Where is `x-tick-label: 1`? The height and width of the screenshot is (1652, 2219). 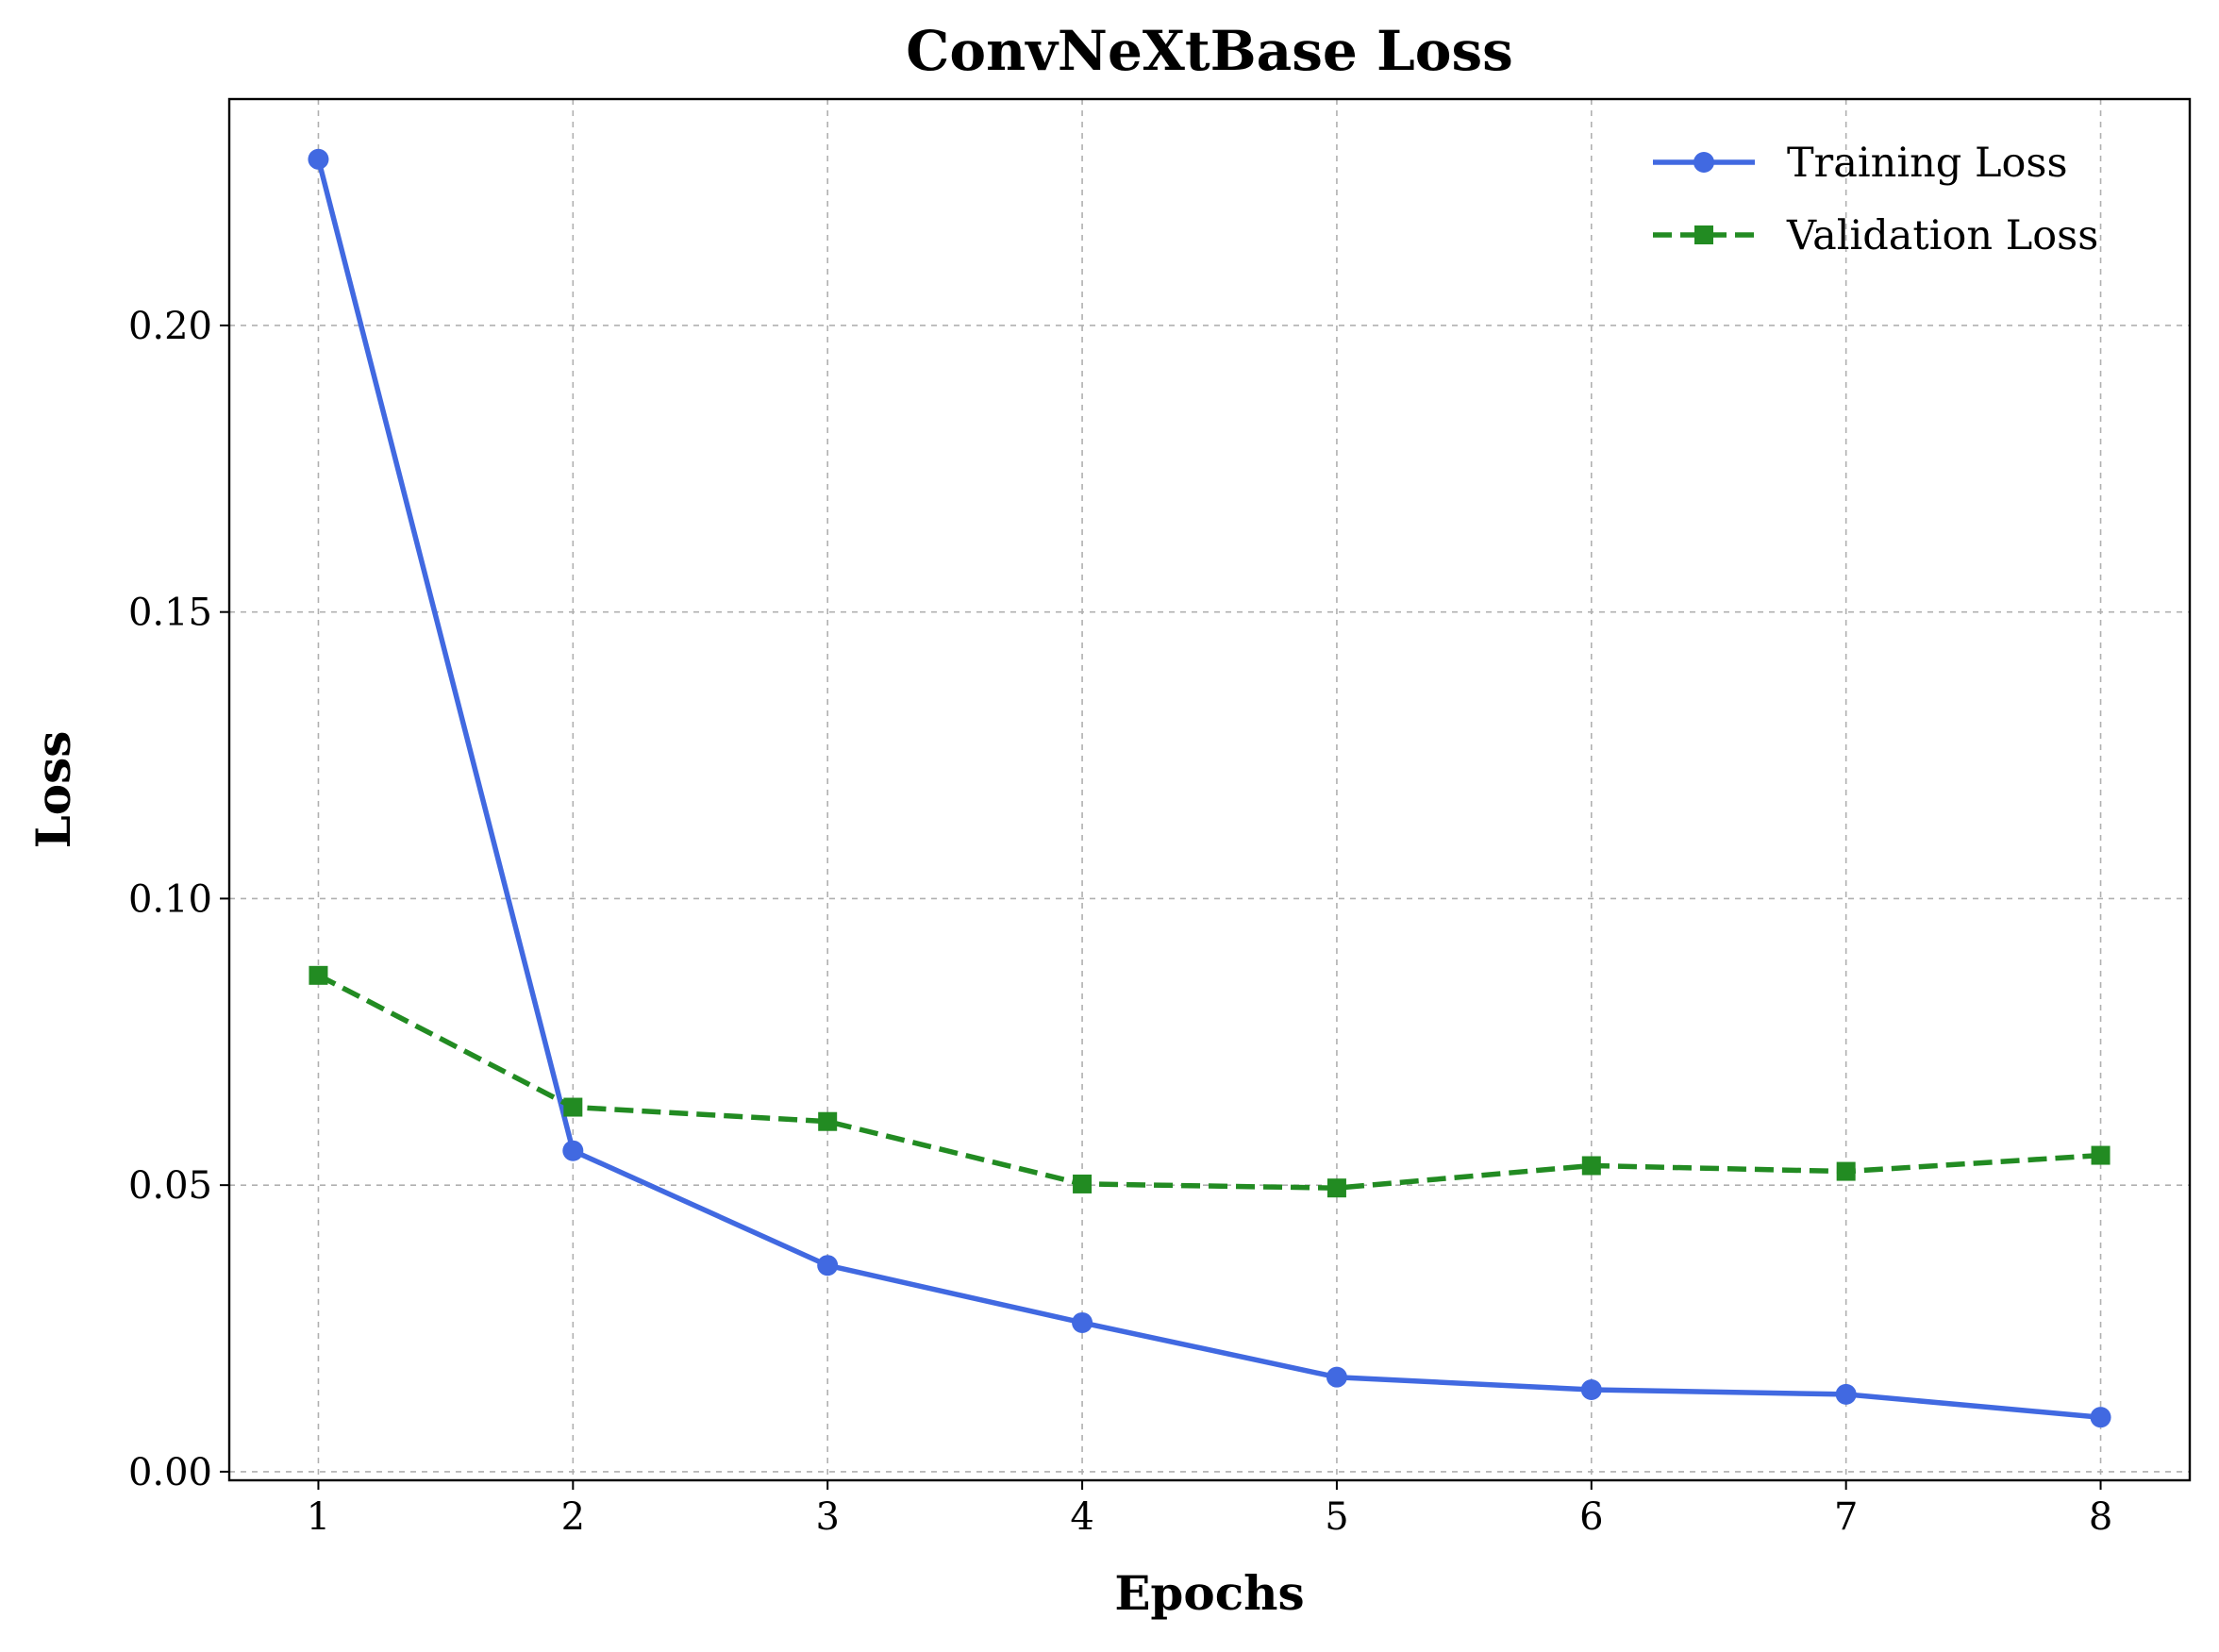 x-tick-label: 1 is located at coordinates (318, 1517).